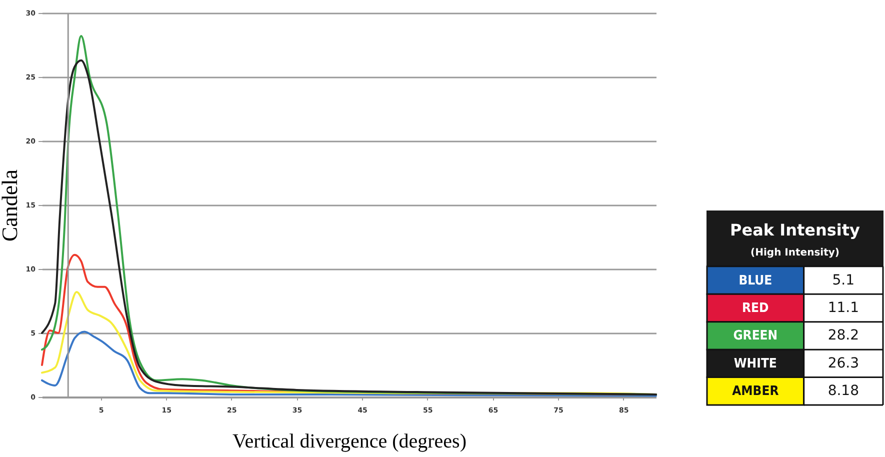 This screenshot has width=885, height=457. Describe the element at coordinates (349, 441) in the screenshot. I see `x-axis-title: Vertical divergence (degrees)` at that location.